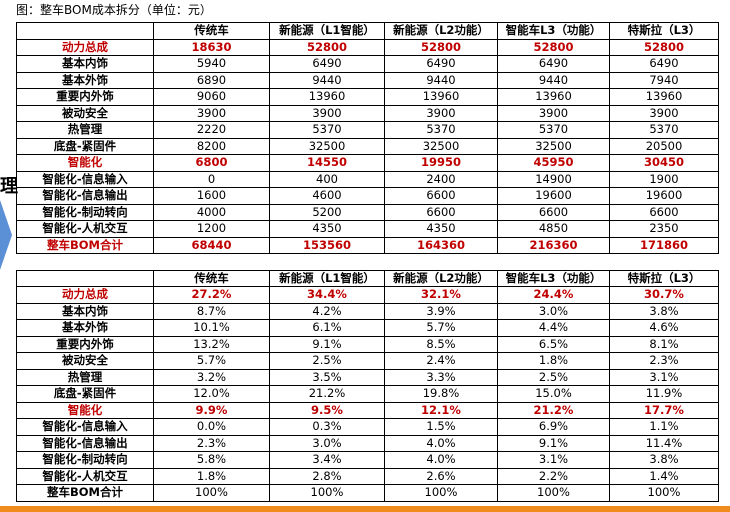  What do you see at coordinates (441, 443) in the screenshot?
I see `cell: 4.0%` at bounding box center [441, 443].